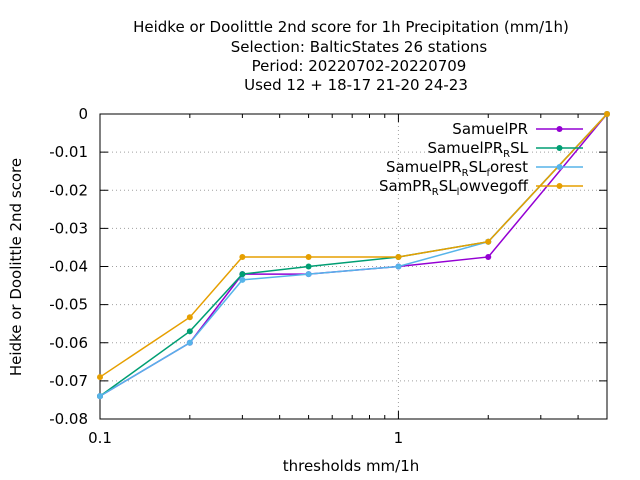  Describe the element at coordinates (359, 66) in the screenshot. I see `title-line-3: Period: 20220702-20220709` at that location.